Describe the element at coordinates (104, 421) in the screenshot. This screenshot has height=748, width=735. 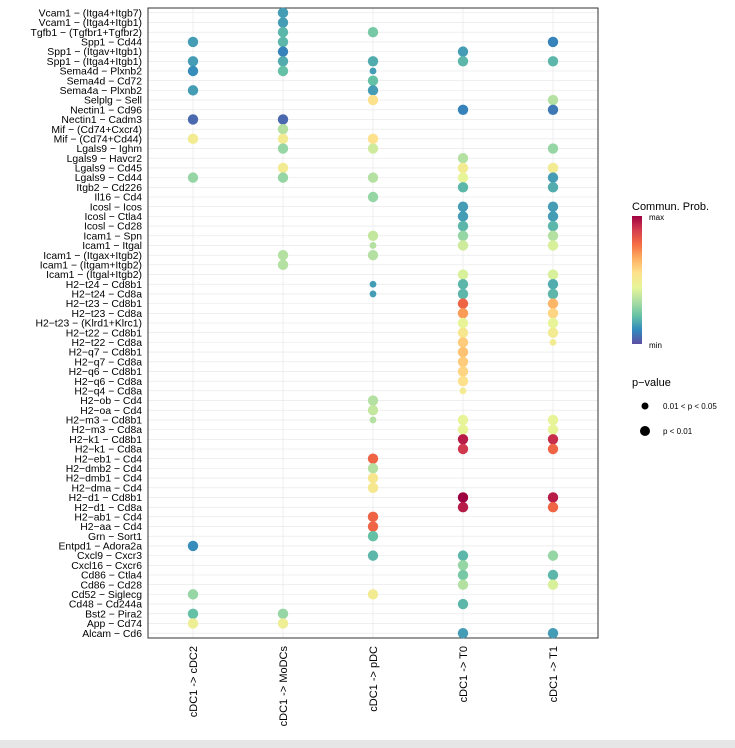
I see `y-tick-label: H2−m3 − Cd8b1` at that location.